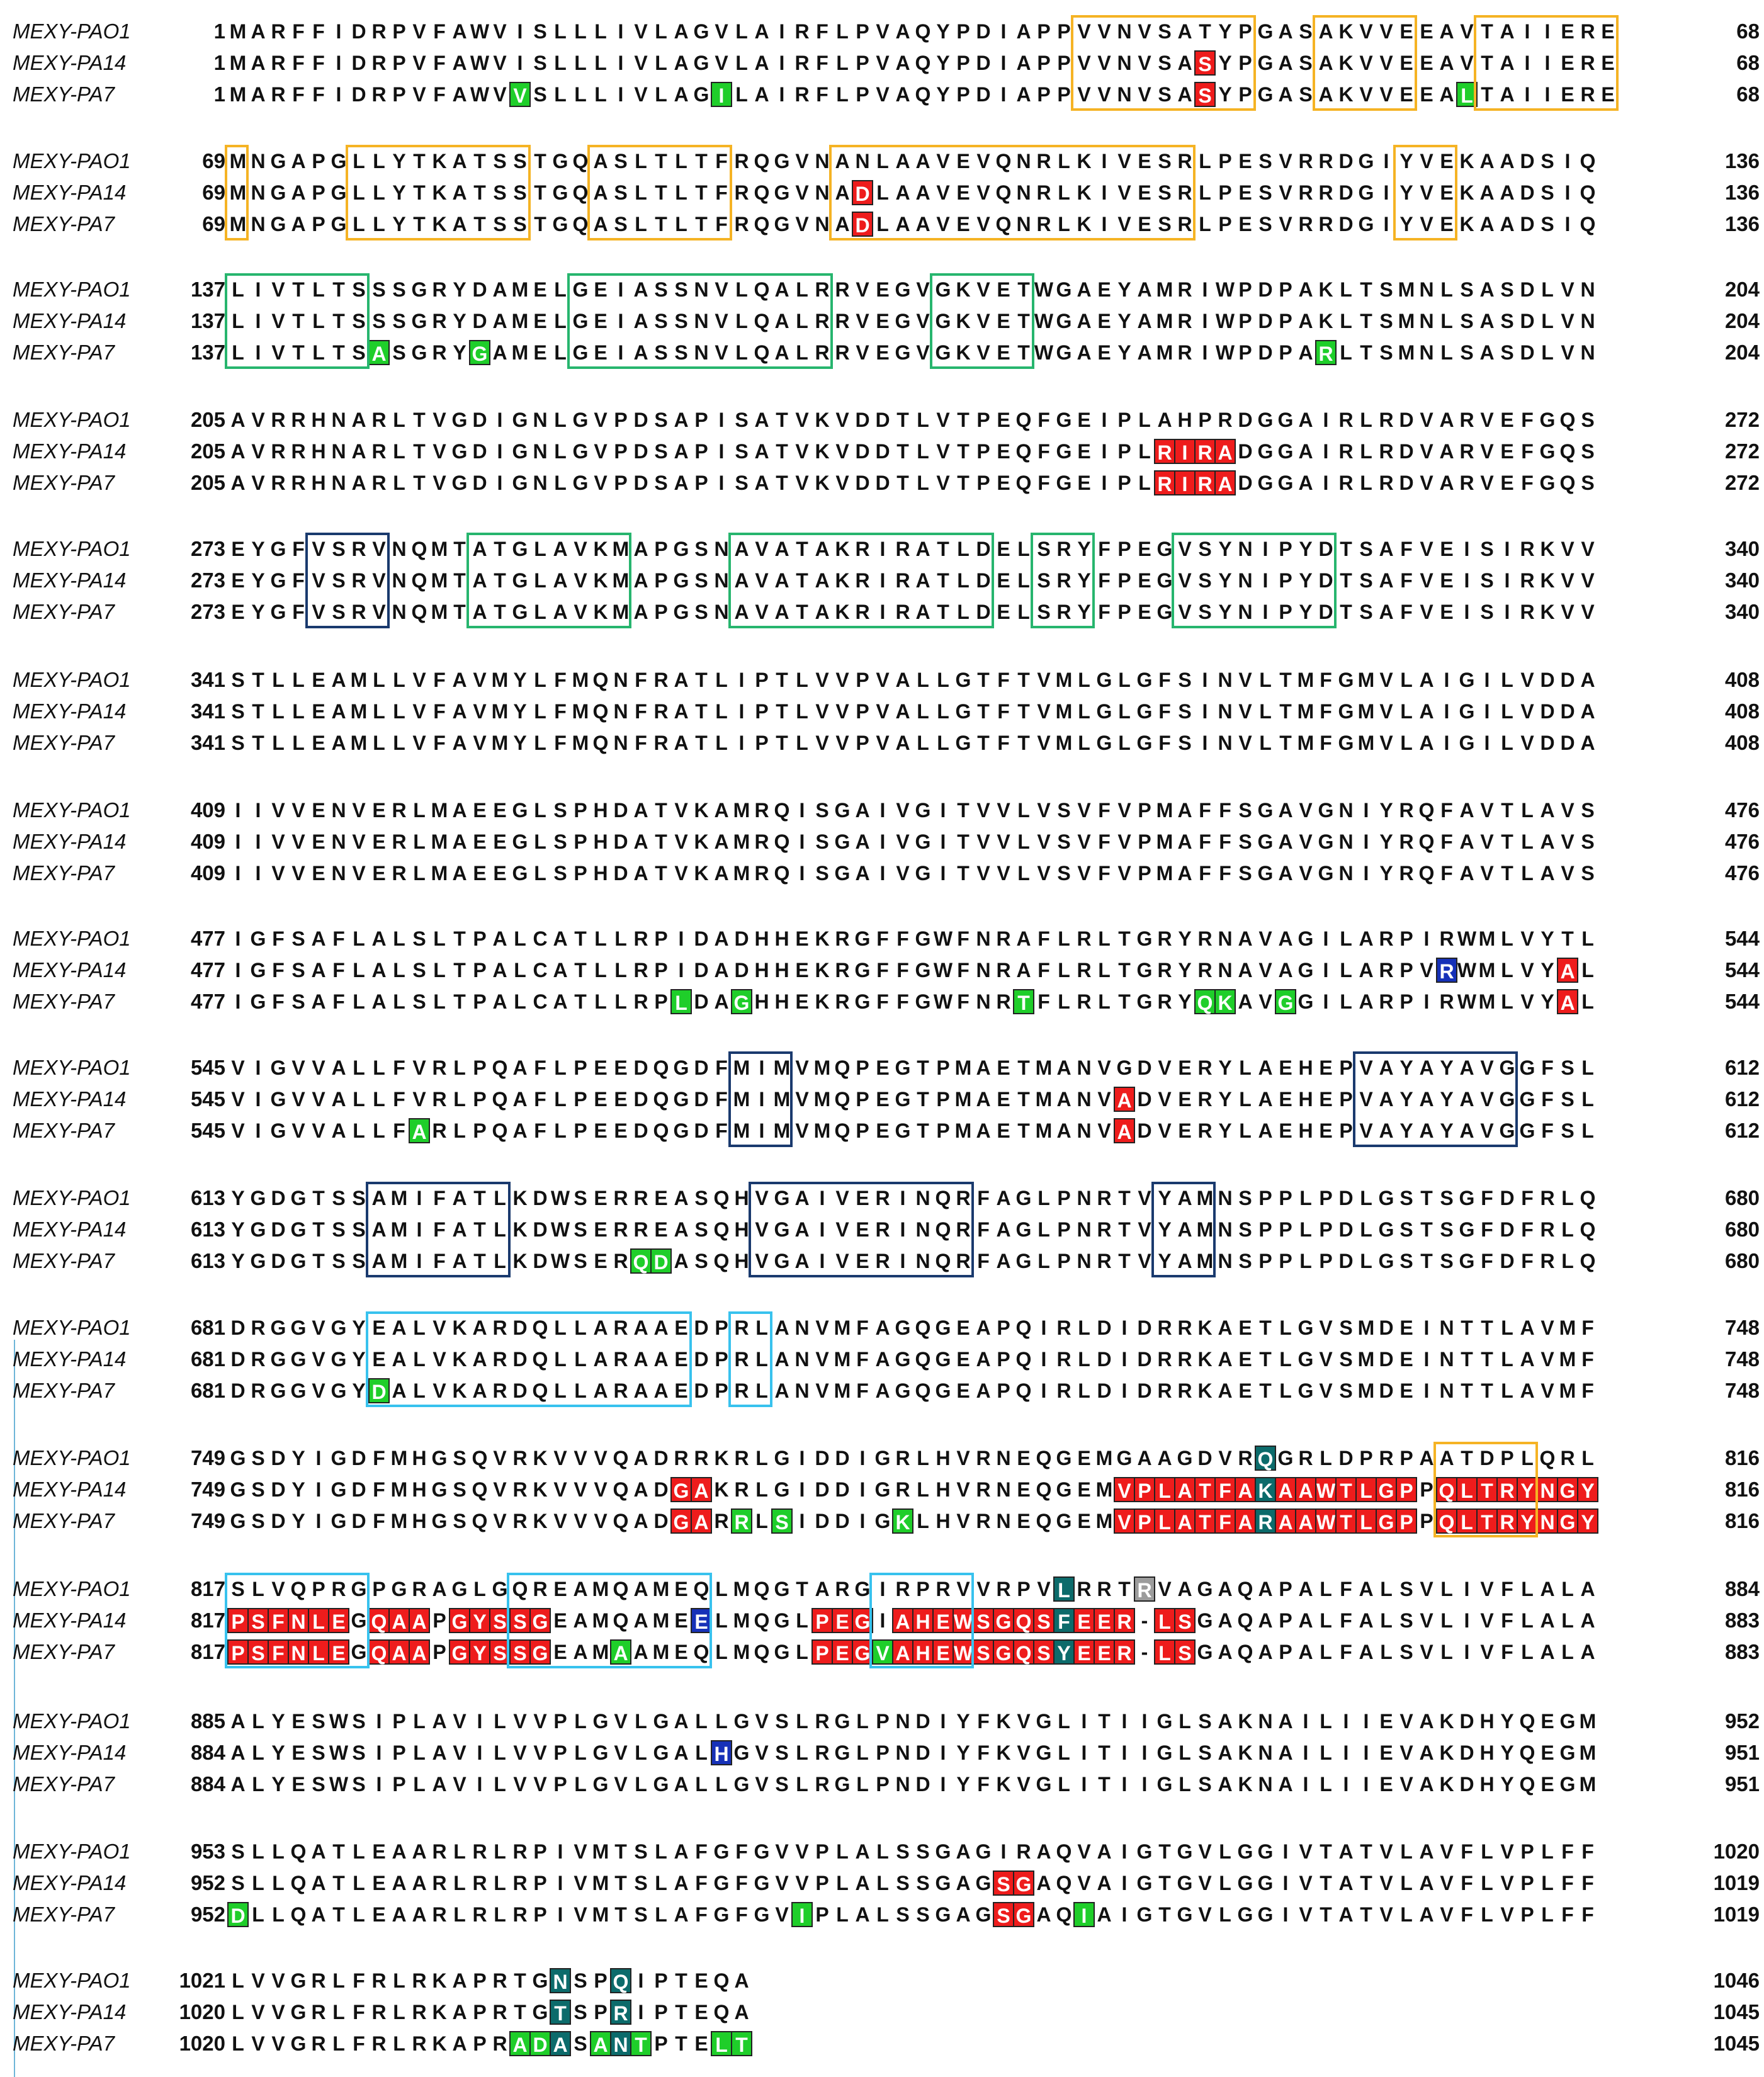 Image resolution: width=1764 pixels, height=2077 pixels. I want to click on variant-residue: F, so click(278, 1652).